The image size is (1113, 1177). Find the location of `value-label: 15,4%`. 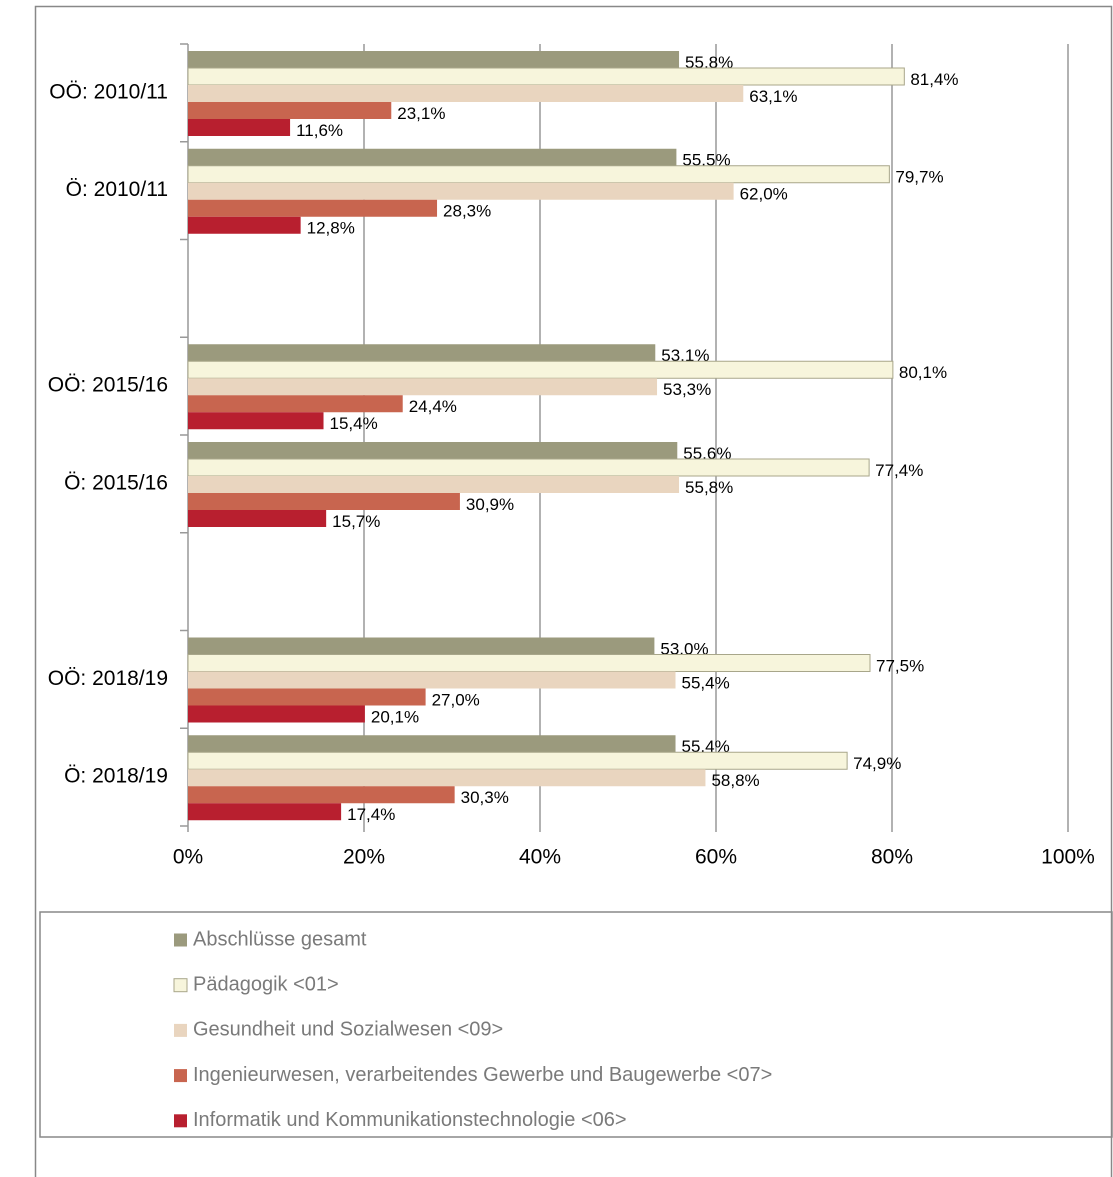

value-label: 15,4% is located at coordinates (354, 423).